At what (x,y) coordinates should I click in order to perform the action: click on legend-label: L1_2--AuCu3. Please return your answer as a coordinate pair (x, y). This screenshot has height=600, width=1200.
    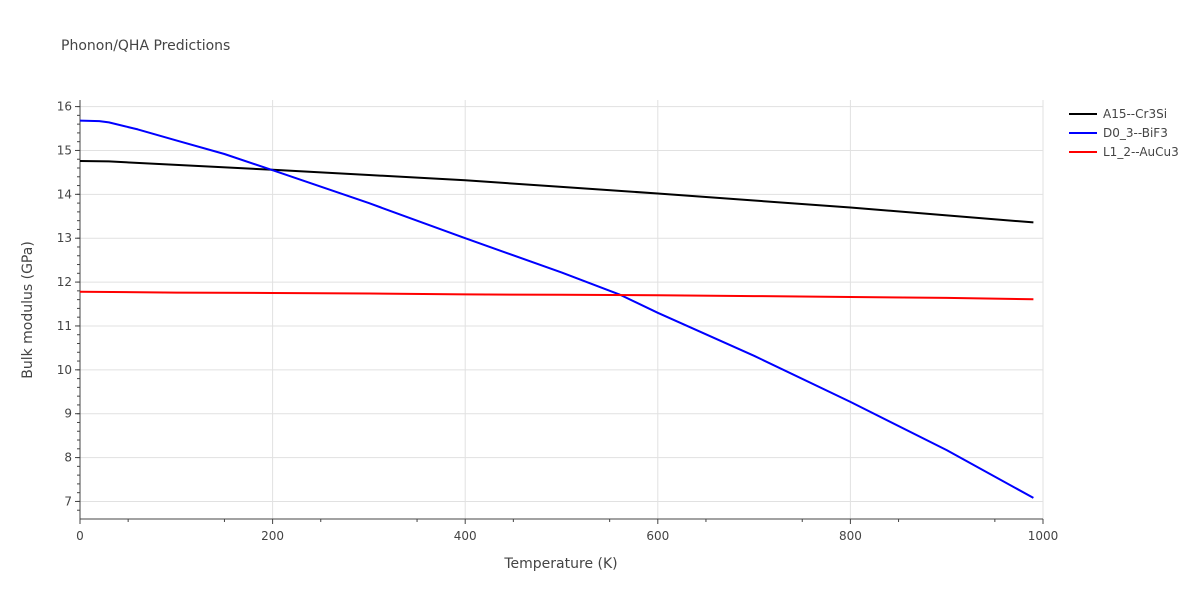
    Looking at the image, I should click on (1141, 152).